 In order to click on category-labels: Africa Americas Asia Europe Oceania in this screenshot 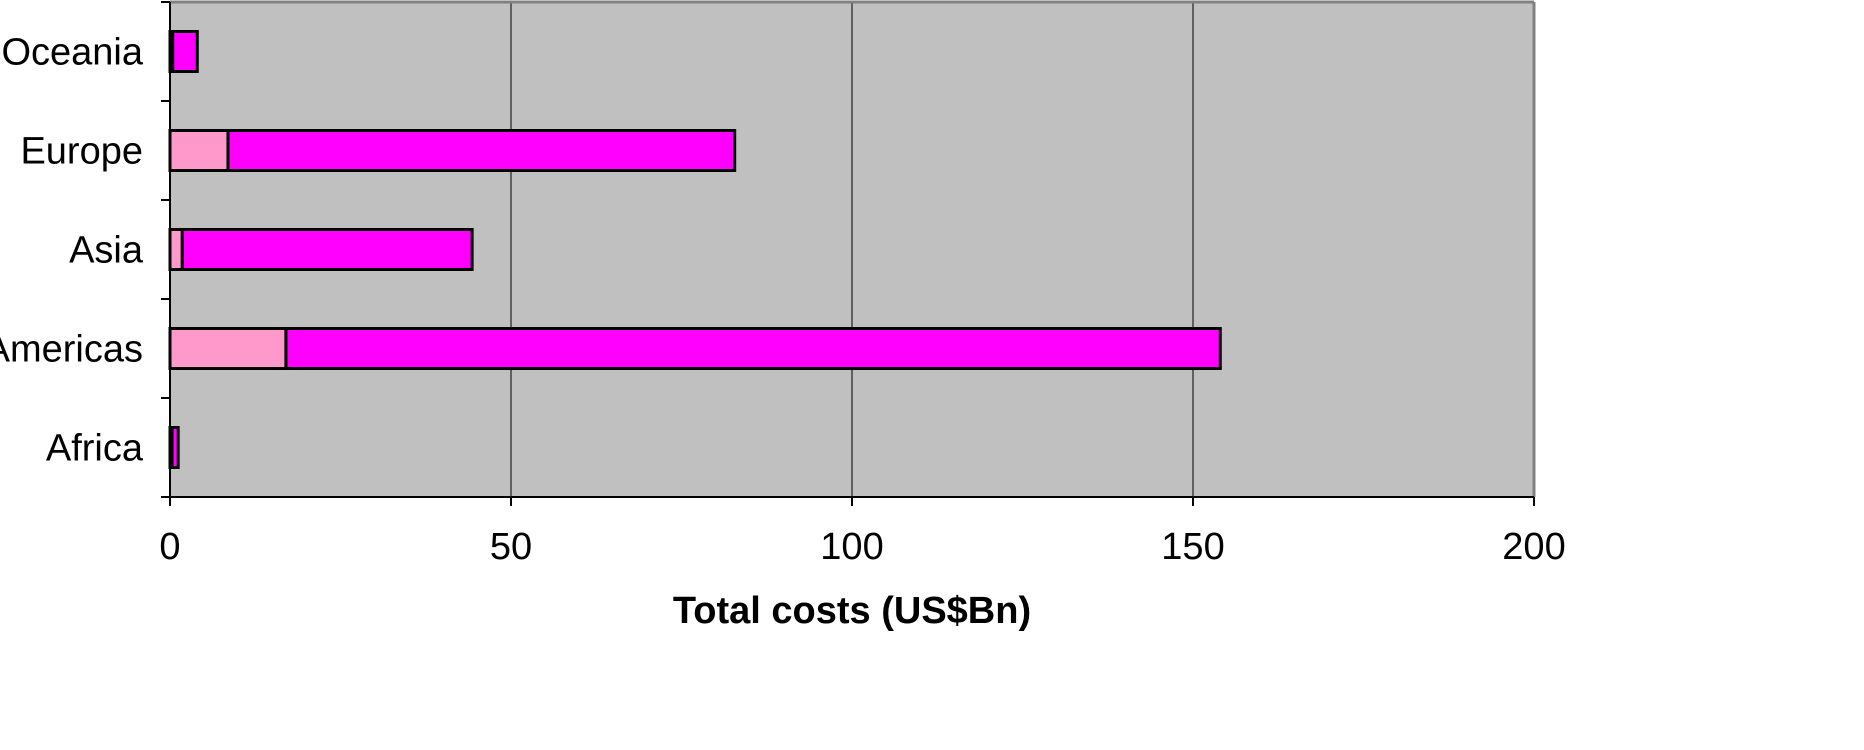, I will do `click(72, 251)`.